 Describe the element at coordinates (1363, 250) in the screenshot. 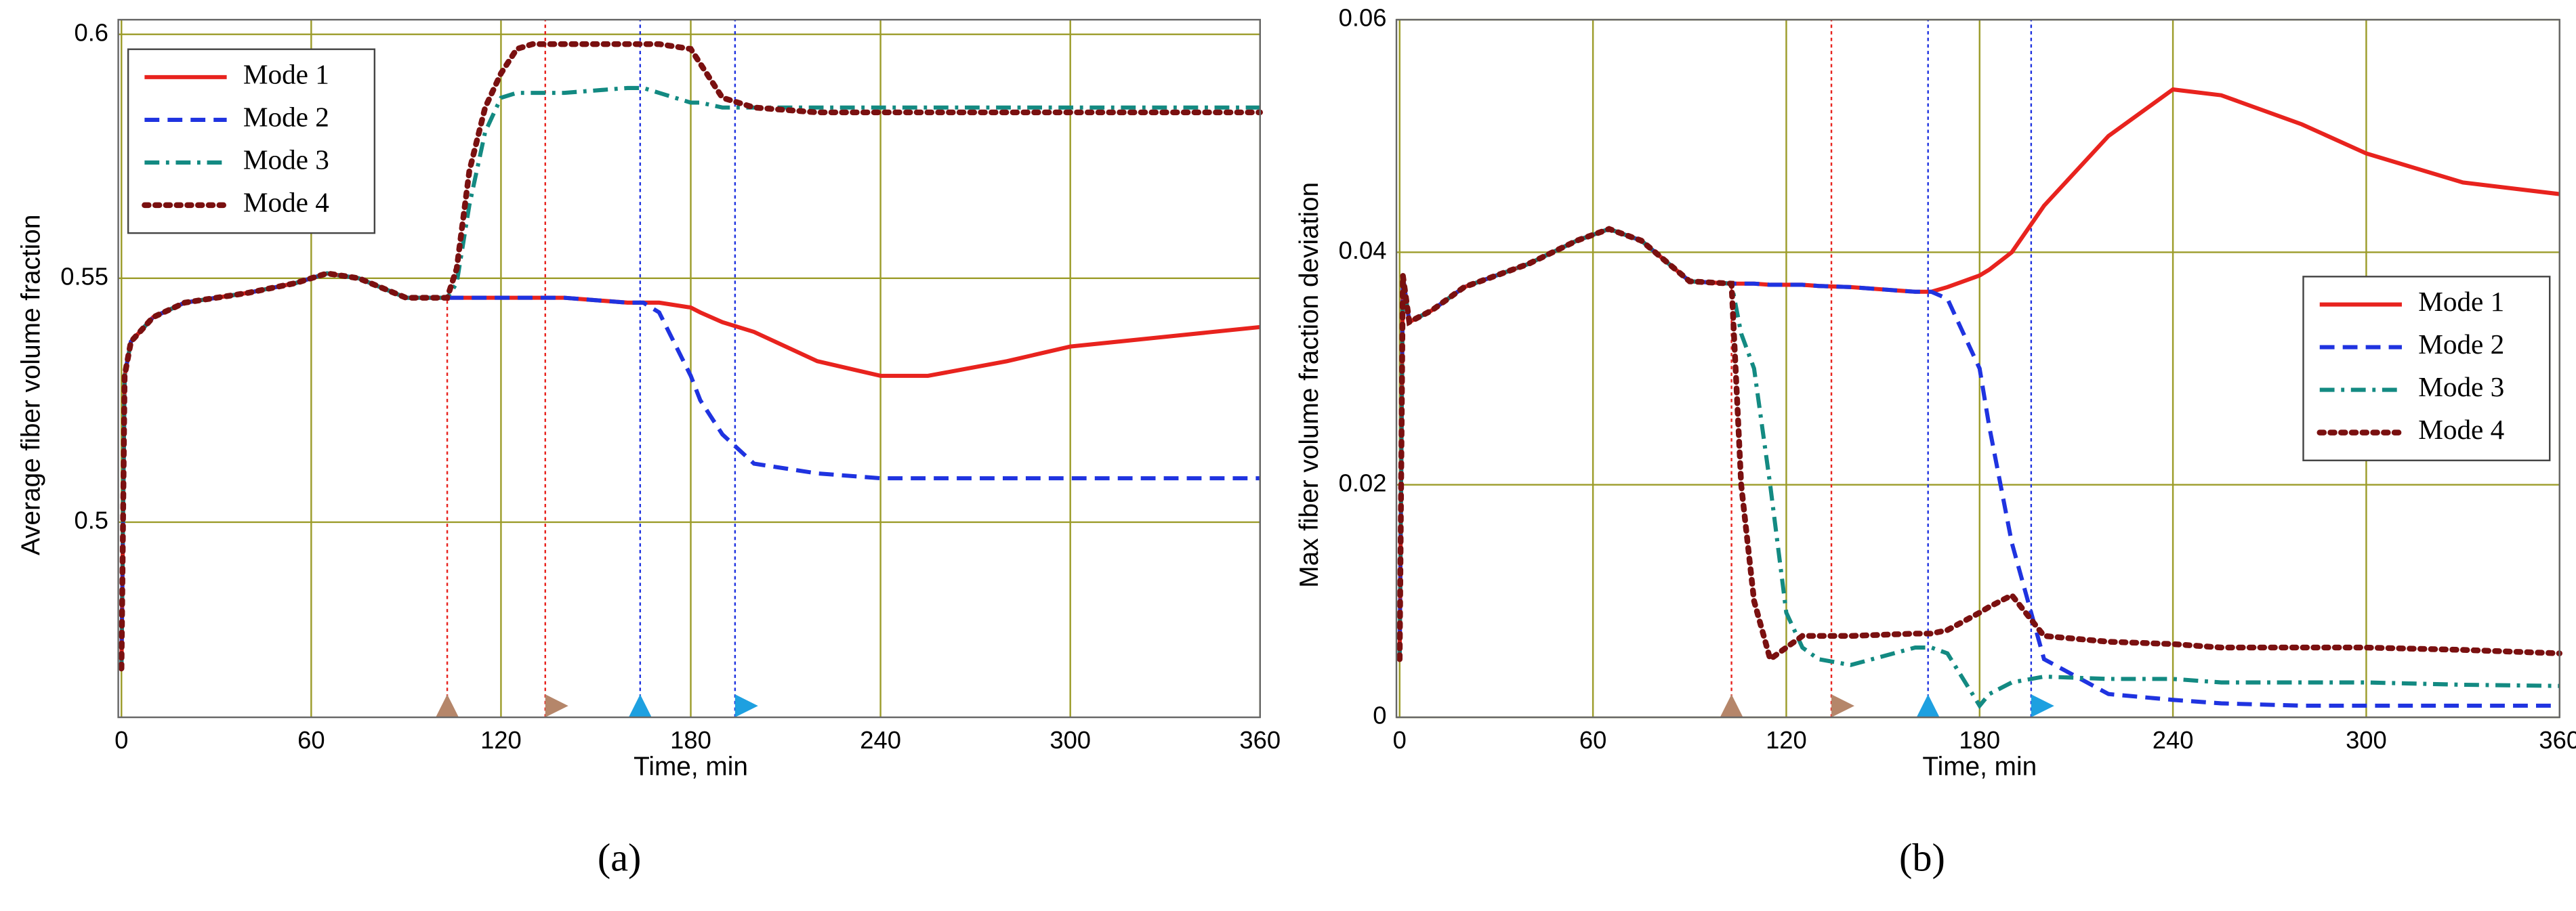

I see `y-tick-label: 0.04` at that location.